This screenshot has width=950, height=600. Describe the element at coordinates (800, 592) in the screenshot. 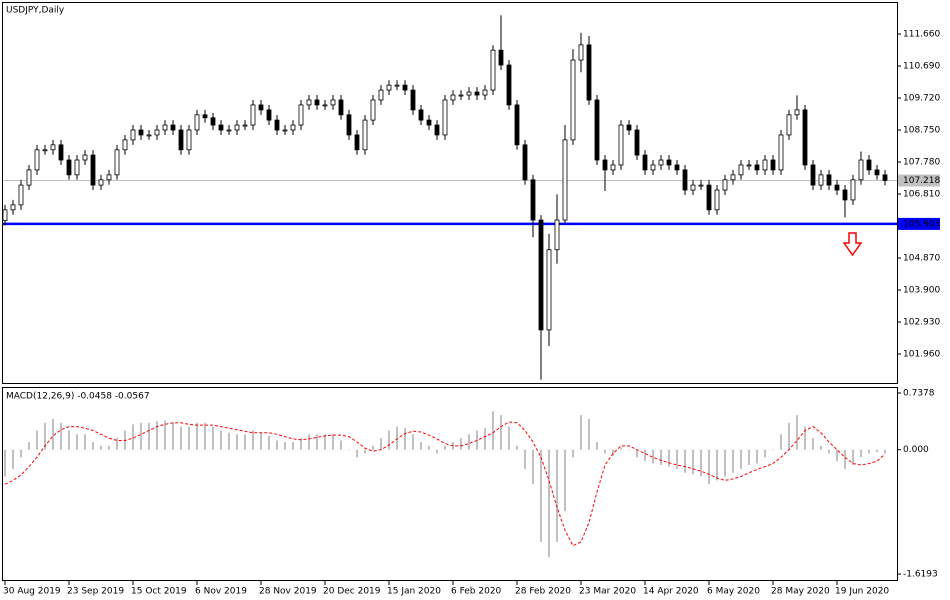

I see `x-tick-label: 28 May 2020` at that location.